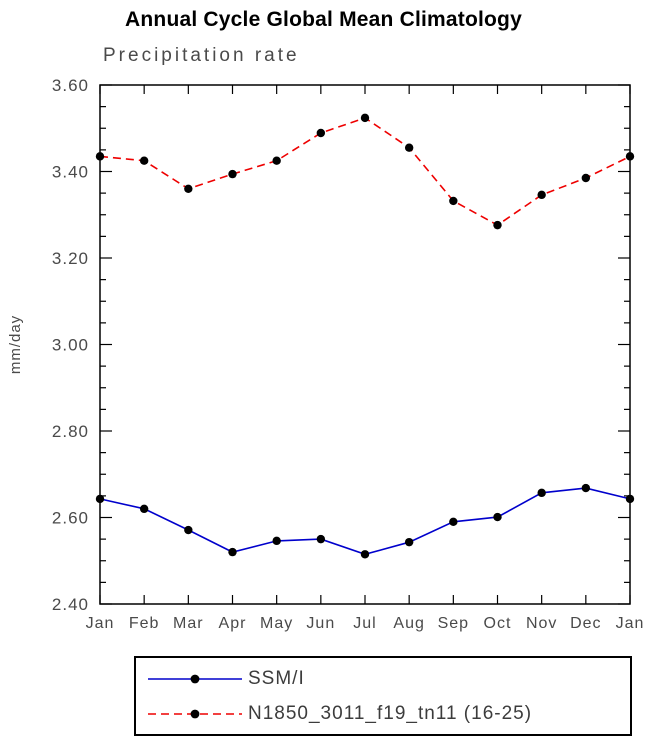  What do you see at coordinates (15, 344) in the screenshot?
I see `y-axis-label: mm/day` at bounding box center [15, 344].